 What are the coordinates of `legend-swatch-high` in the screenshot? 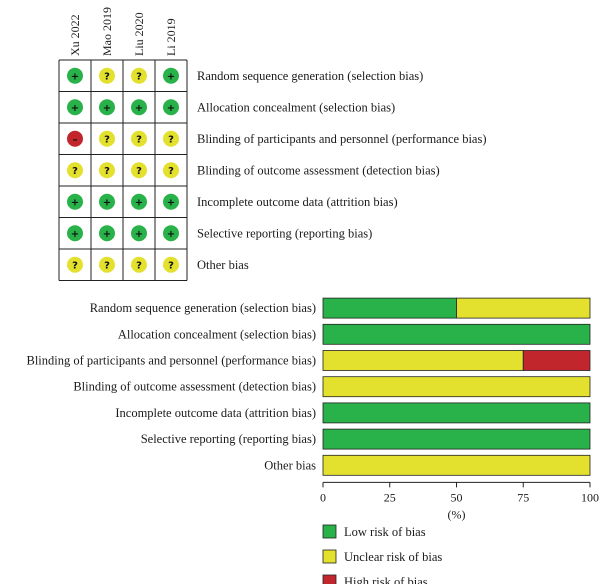 It's located at (329, 579).